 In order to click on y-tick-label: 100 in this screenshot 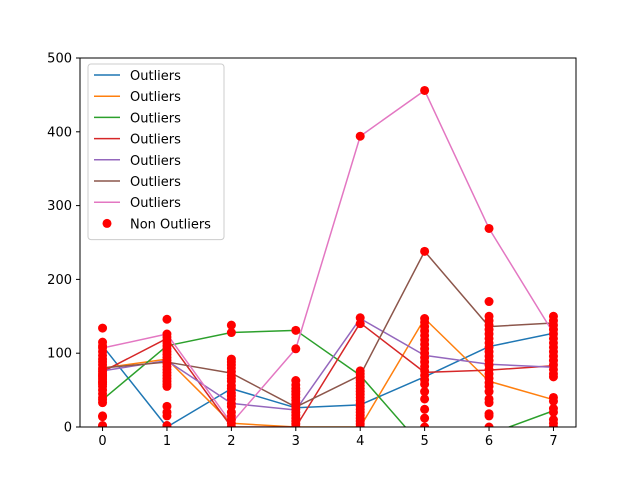, I will do `click(59, 354)`.